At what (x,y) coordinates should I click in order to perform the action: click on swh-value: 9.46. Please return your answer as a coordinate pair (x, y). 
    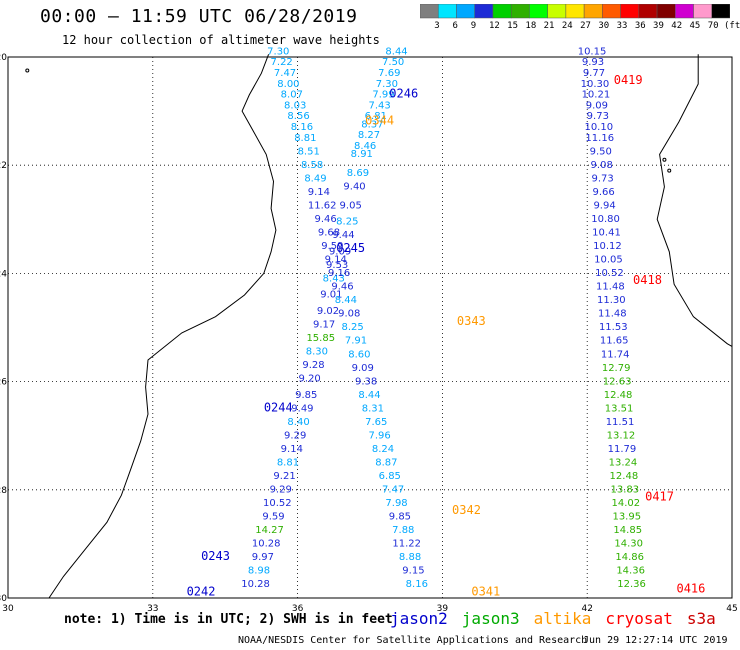
    Looking at the image, I should click on (342, 287).